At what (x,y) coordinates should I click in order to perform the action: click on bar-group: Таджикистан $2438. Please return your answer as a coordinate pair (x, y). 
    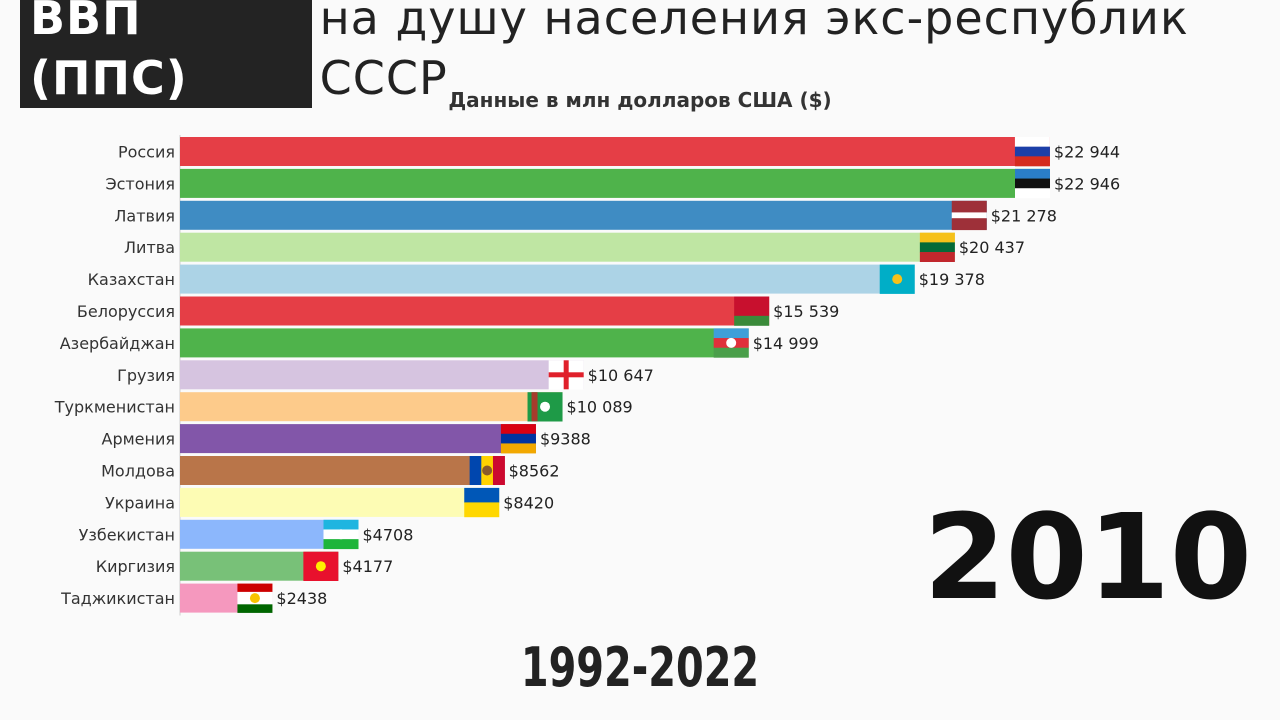
    Looking at the image, I should click on (193, 598).